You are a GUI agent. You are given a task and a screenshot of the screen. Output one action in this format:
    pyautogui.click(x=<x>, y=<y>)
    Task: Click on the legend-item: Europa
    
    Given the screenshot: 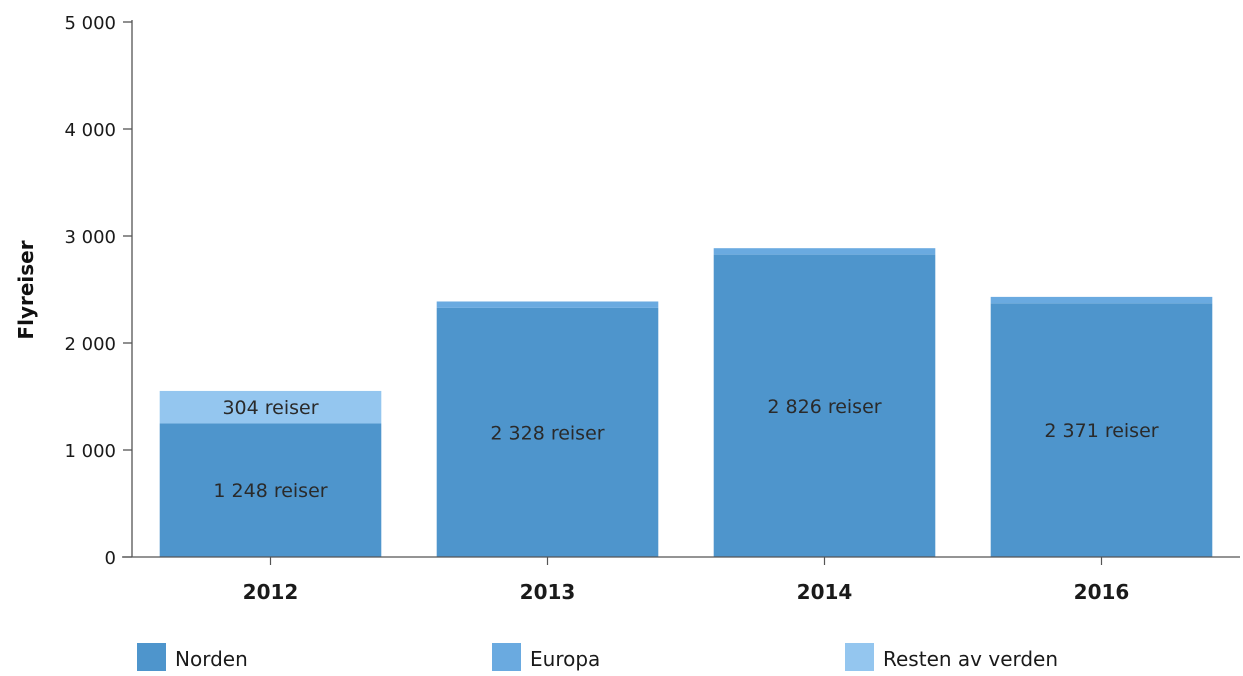 What is the action you would take?
    pyautogui.click(x=546, y=657)
    